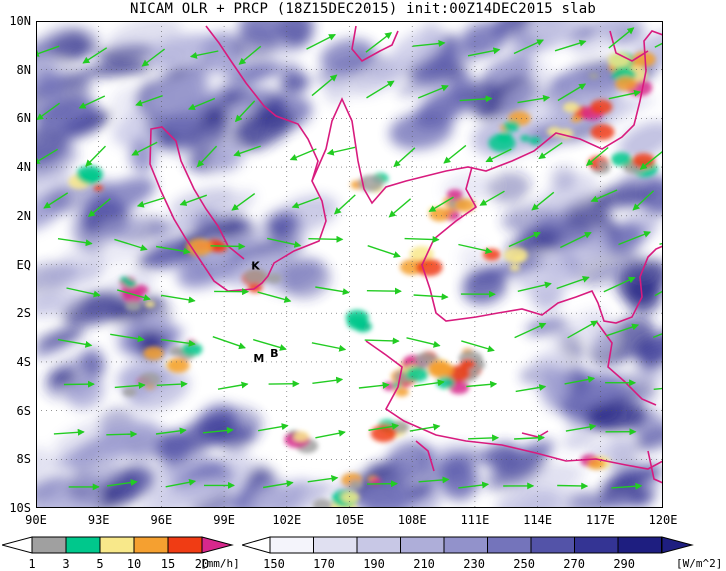 The image size is (726, 571). Describe the element at coordinates (600, 520) in the screenshot. I see `lon-label: 117E` at that location.